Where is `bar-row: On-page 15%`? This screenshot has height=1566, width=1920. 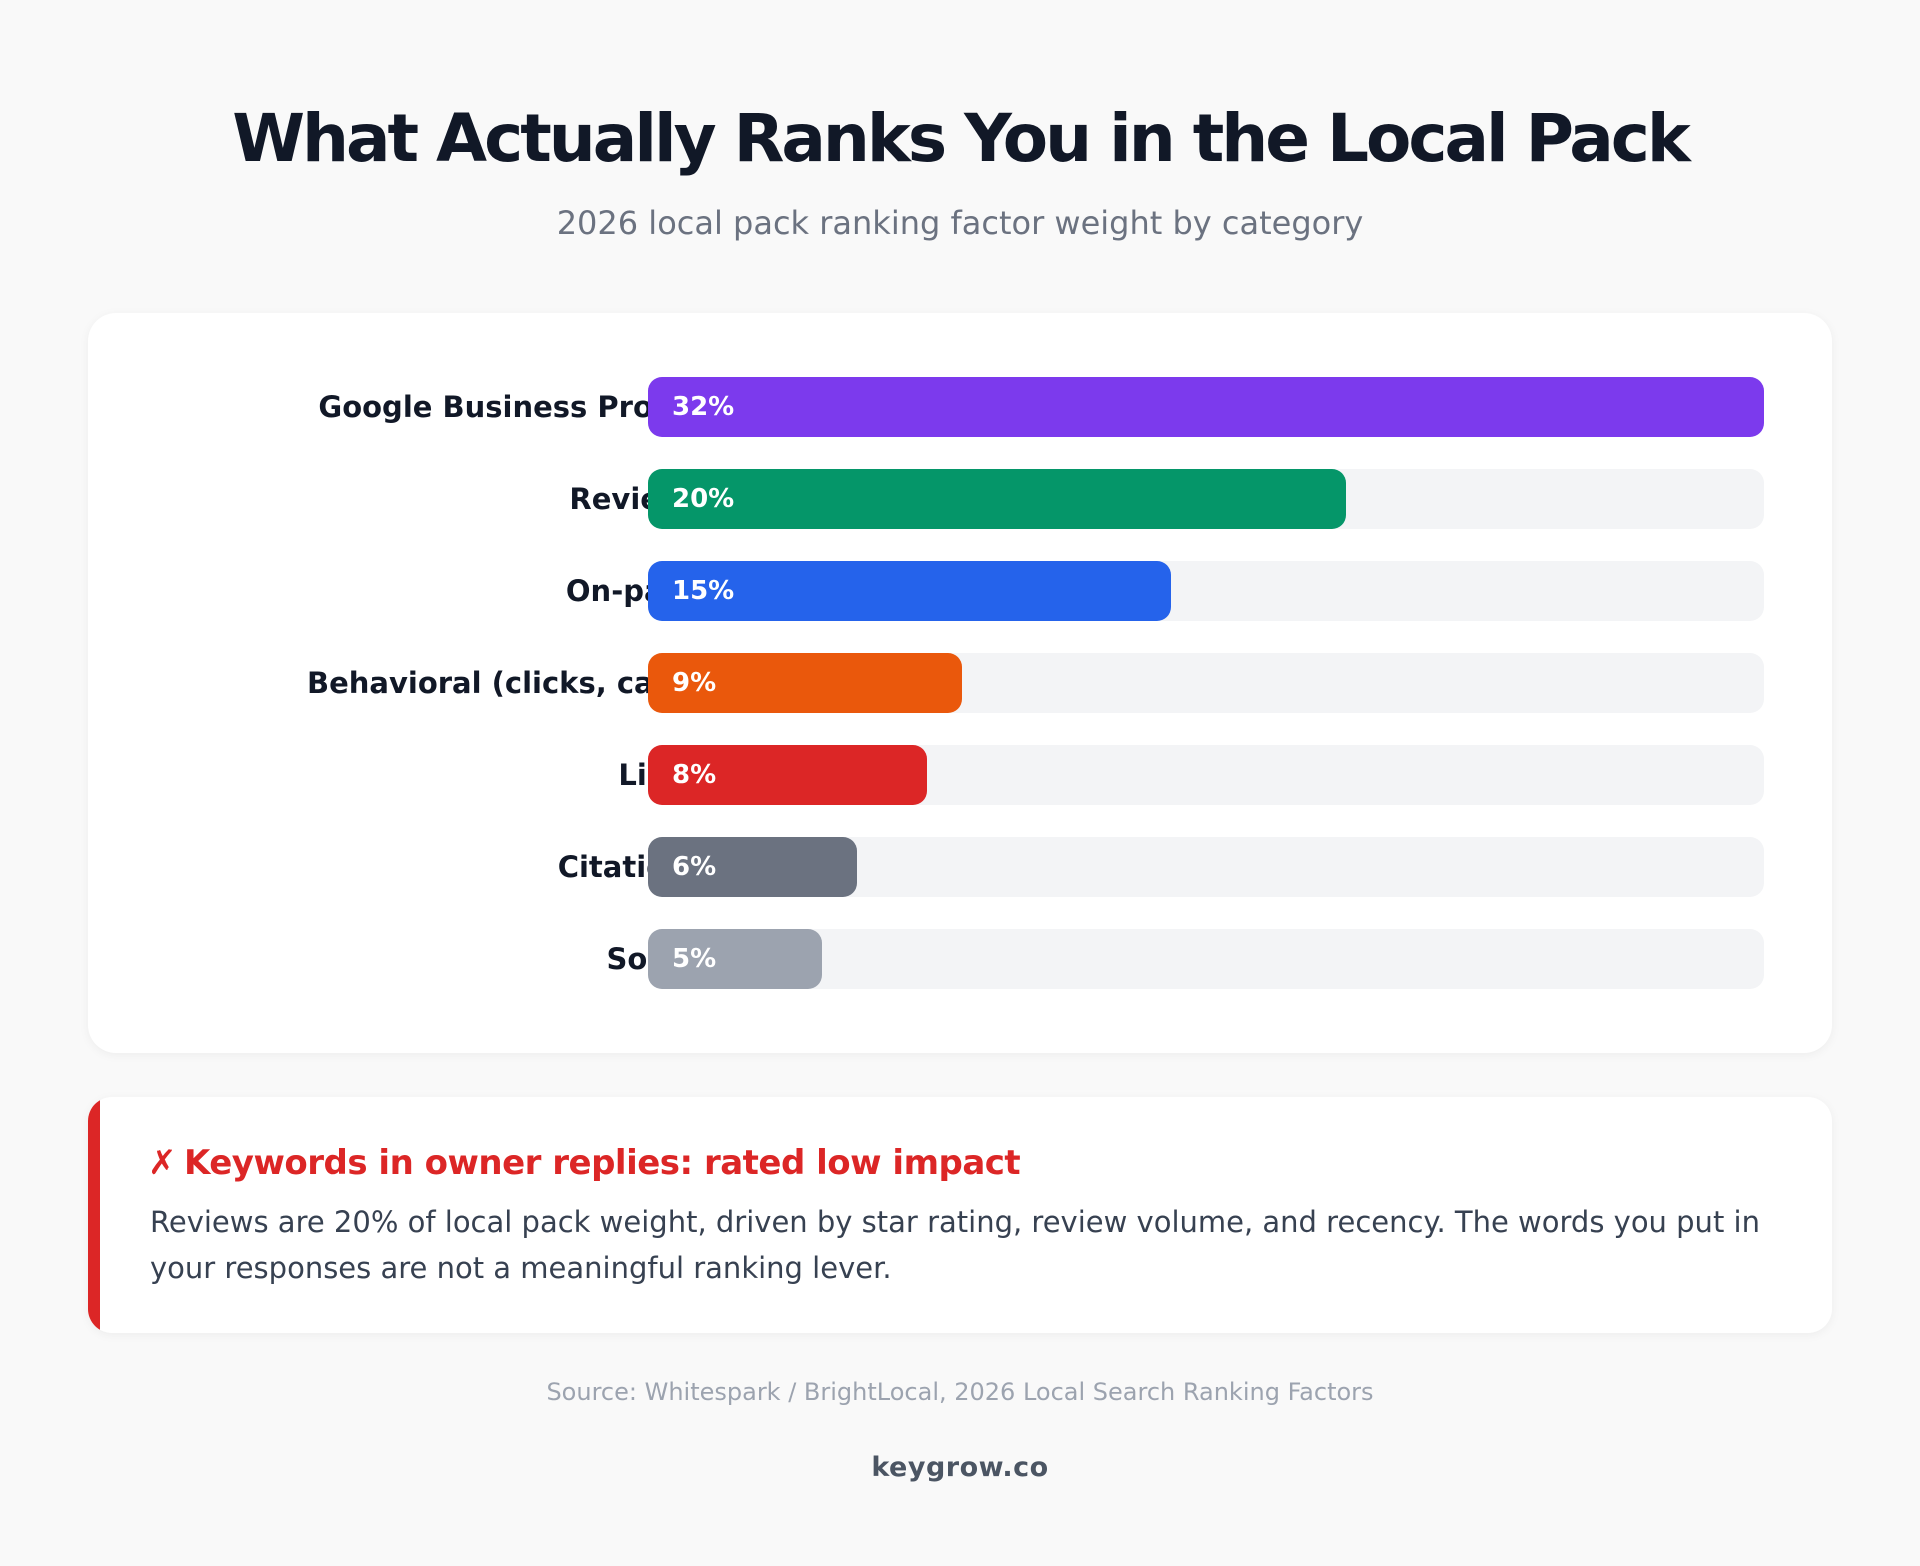 bar-row: On-page 15% is located at coordinates (960, 591).